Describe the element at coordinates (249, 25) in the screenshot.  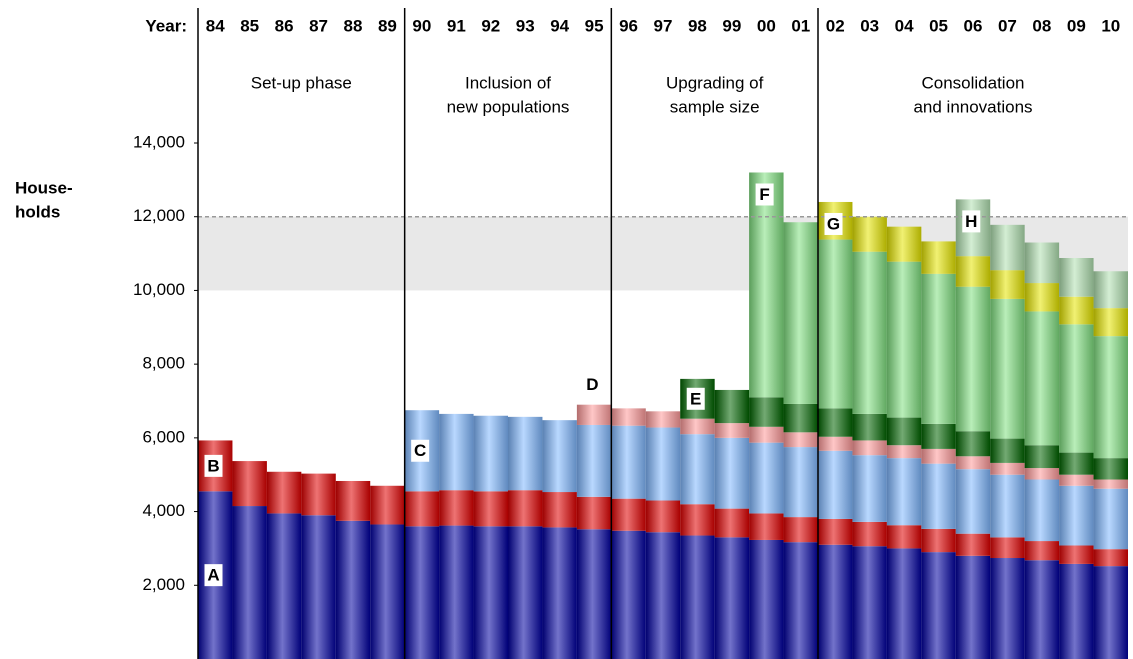
I see `x-tick-label: 85` at that location.